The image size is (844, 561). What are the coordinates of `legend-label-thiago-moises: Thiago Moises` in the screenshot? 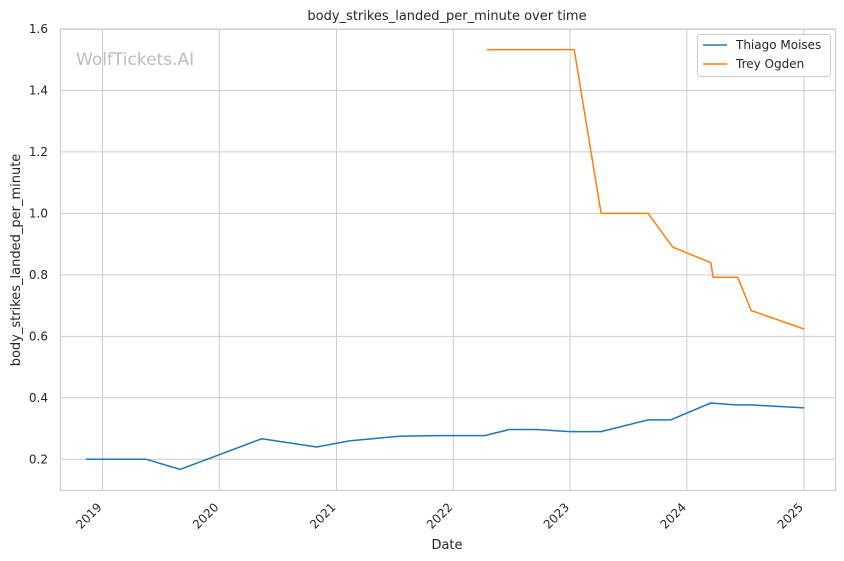 It's located at (778, 45).